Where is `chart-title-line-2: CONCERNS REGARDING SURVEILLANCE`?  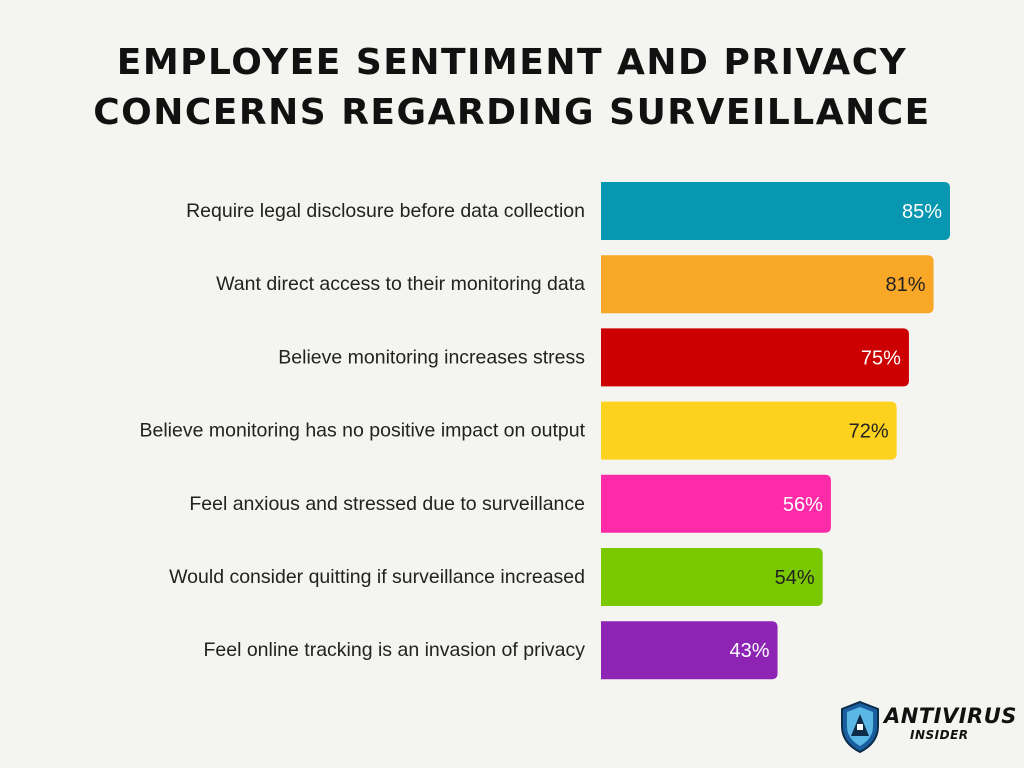 chart-title-line-2: CONCERNS REGARDING SURVEILLANCE is located at coordinates (512, 112).